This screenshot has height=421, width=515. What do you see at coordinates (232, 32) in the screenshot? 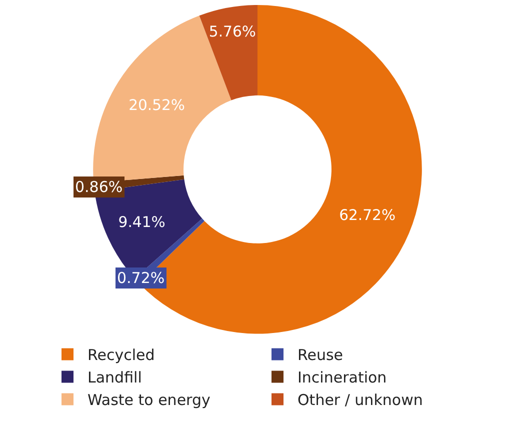
I see `data-label: 5.76%` at bounding box center [232, 32].